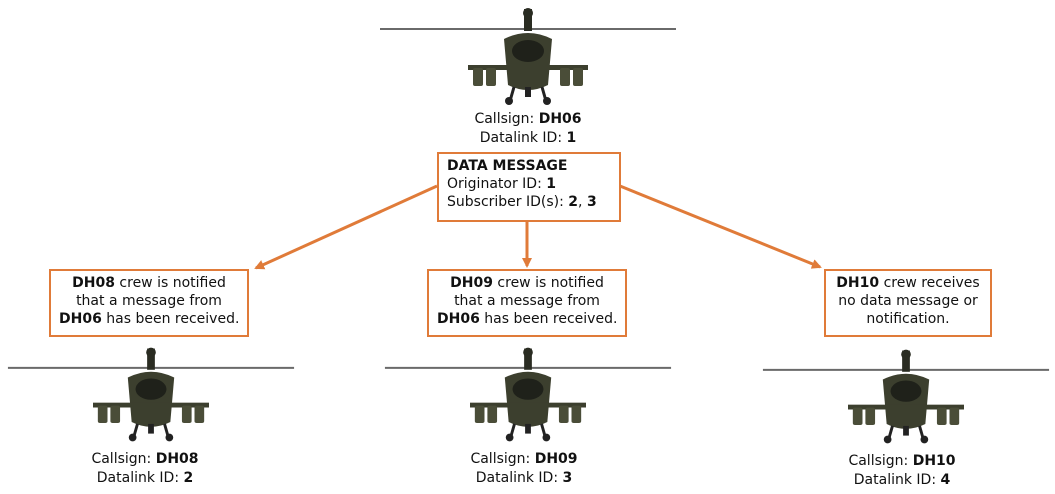  I want to click on callsign-dh09: DH09, so click(556, 459).